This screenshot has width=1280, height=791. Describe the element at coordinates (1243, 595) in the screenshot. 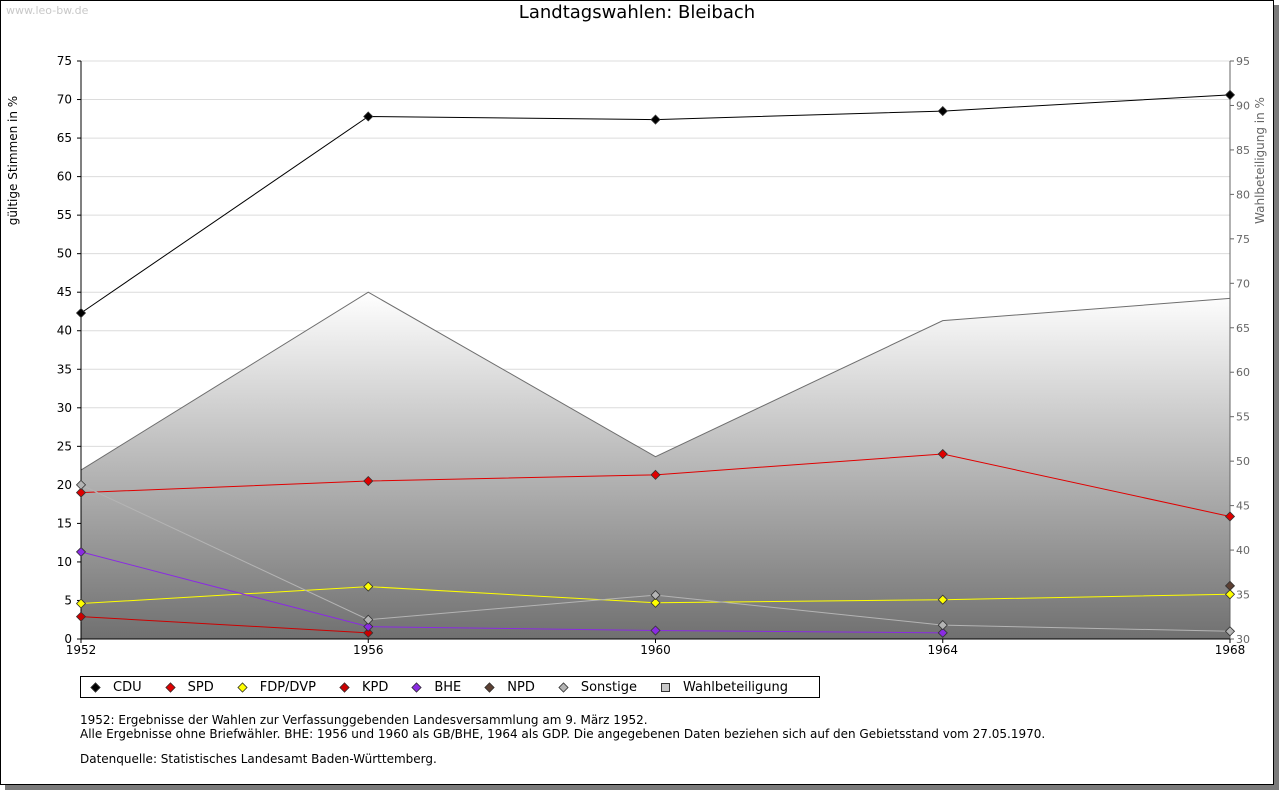

I see `y2-tick-label: 35` at that location.